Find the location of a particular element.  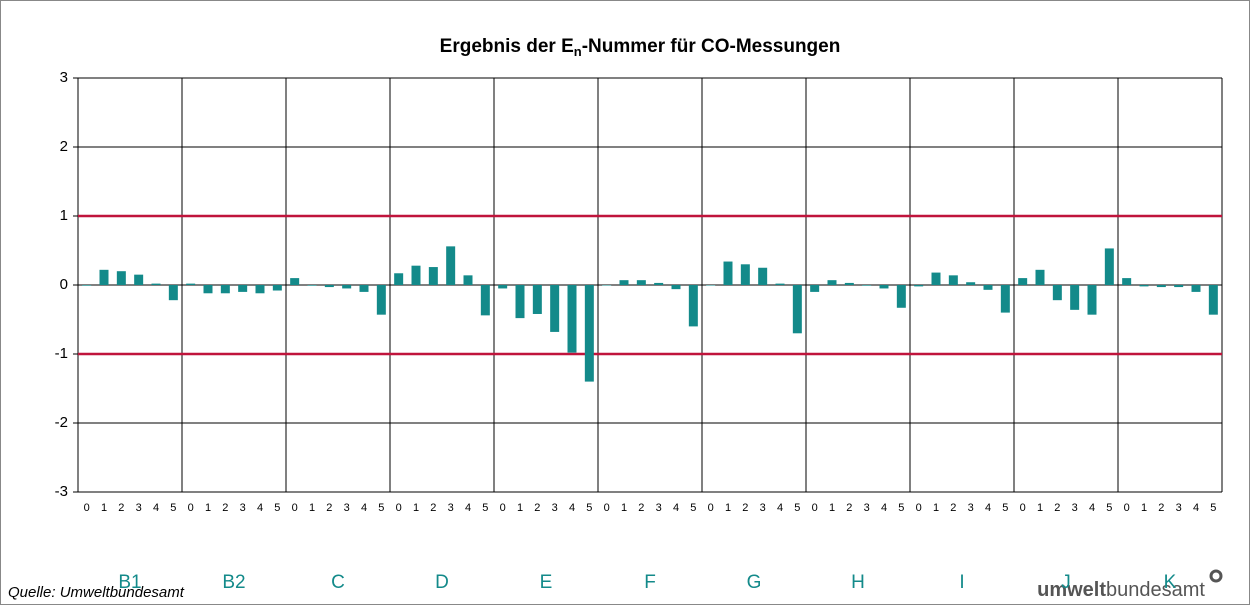

logo-icon is located at coordinates (1216, 576).